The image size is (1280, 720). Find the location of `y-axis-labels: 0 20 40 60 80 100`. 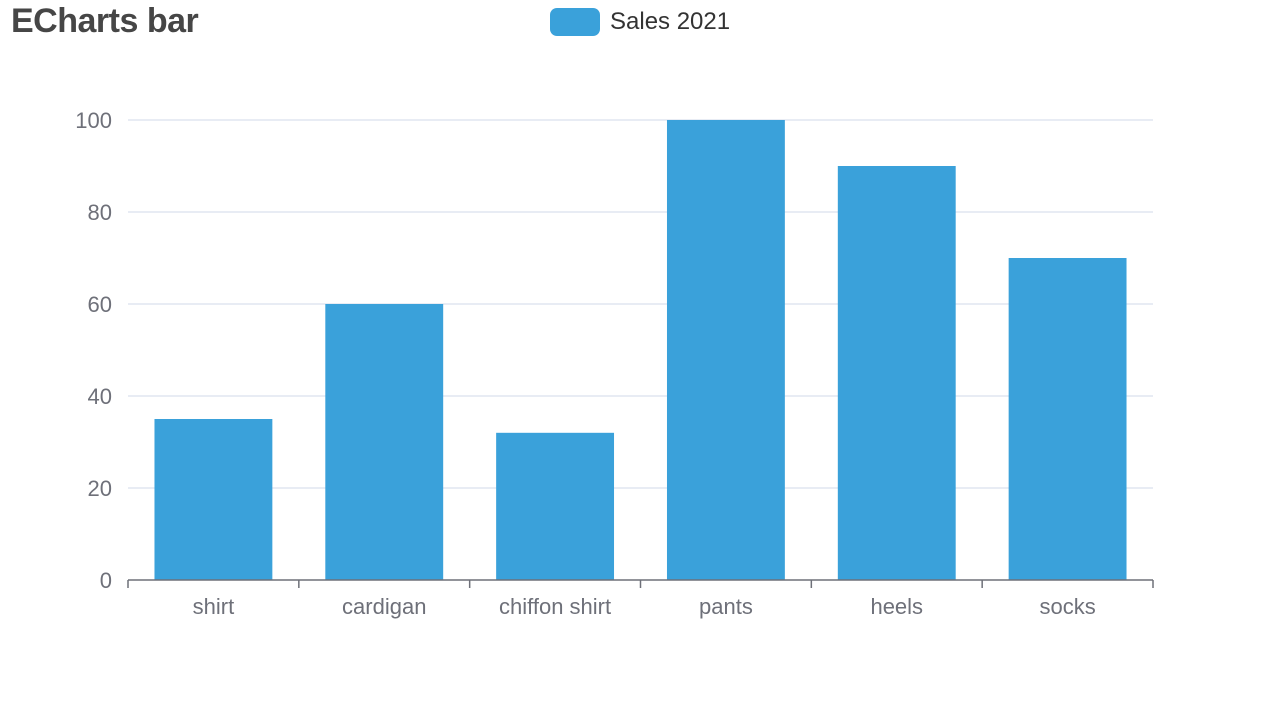

y-axis-labels: 0 20 40 60 80 100 is located at coordinates (93, 350).